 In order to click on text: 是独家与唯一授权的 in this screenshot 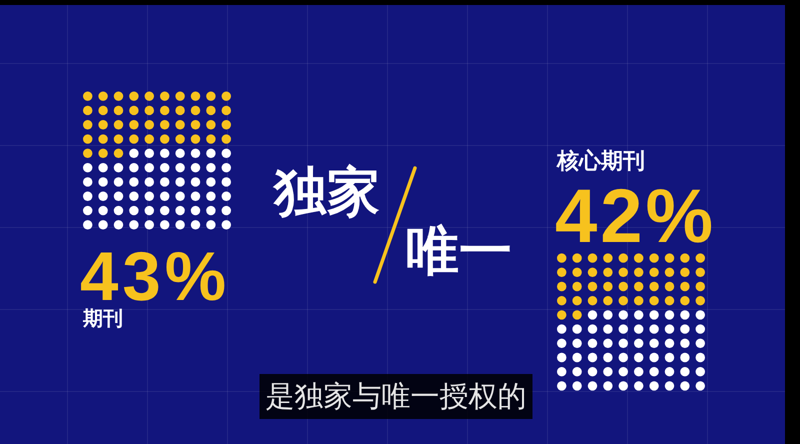, I will do `click(396, 396)`.